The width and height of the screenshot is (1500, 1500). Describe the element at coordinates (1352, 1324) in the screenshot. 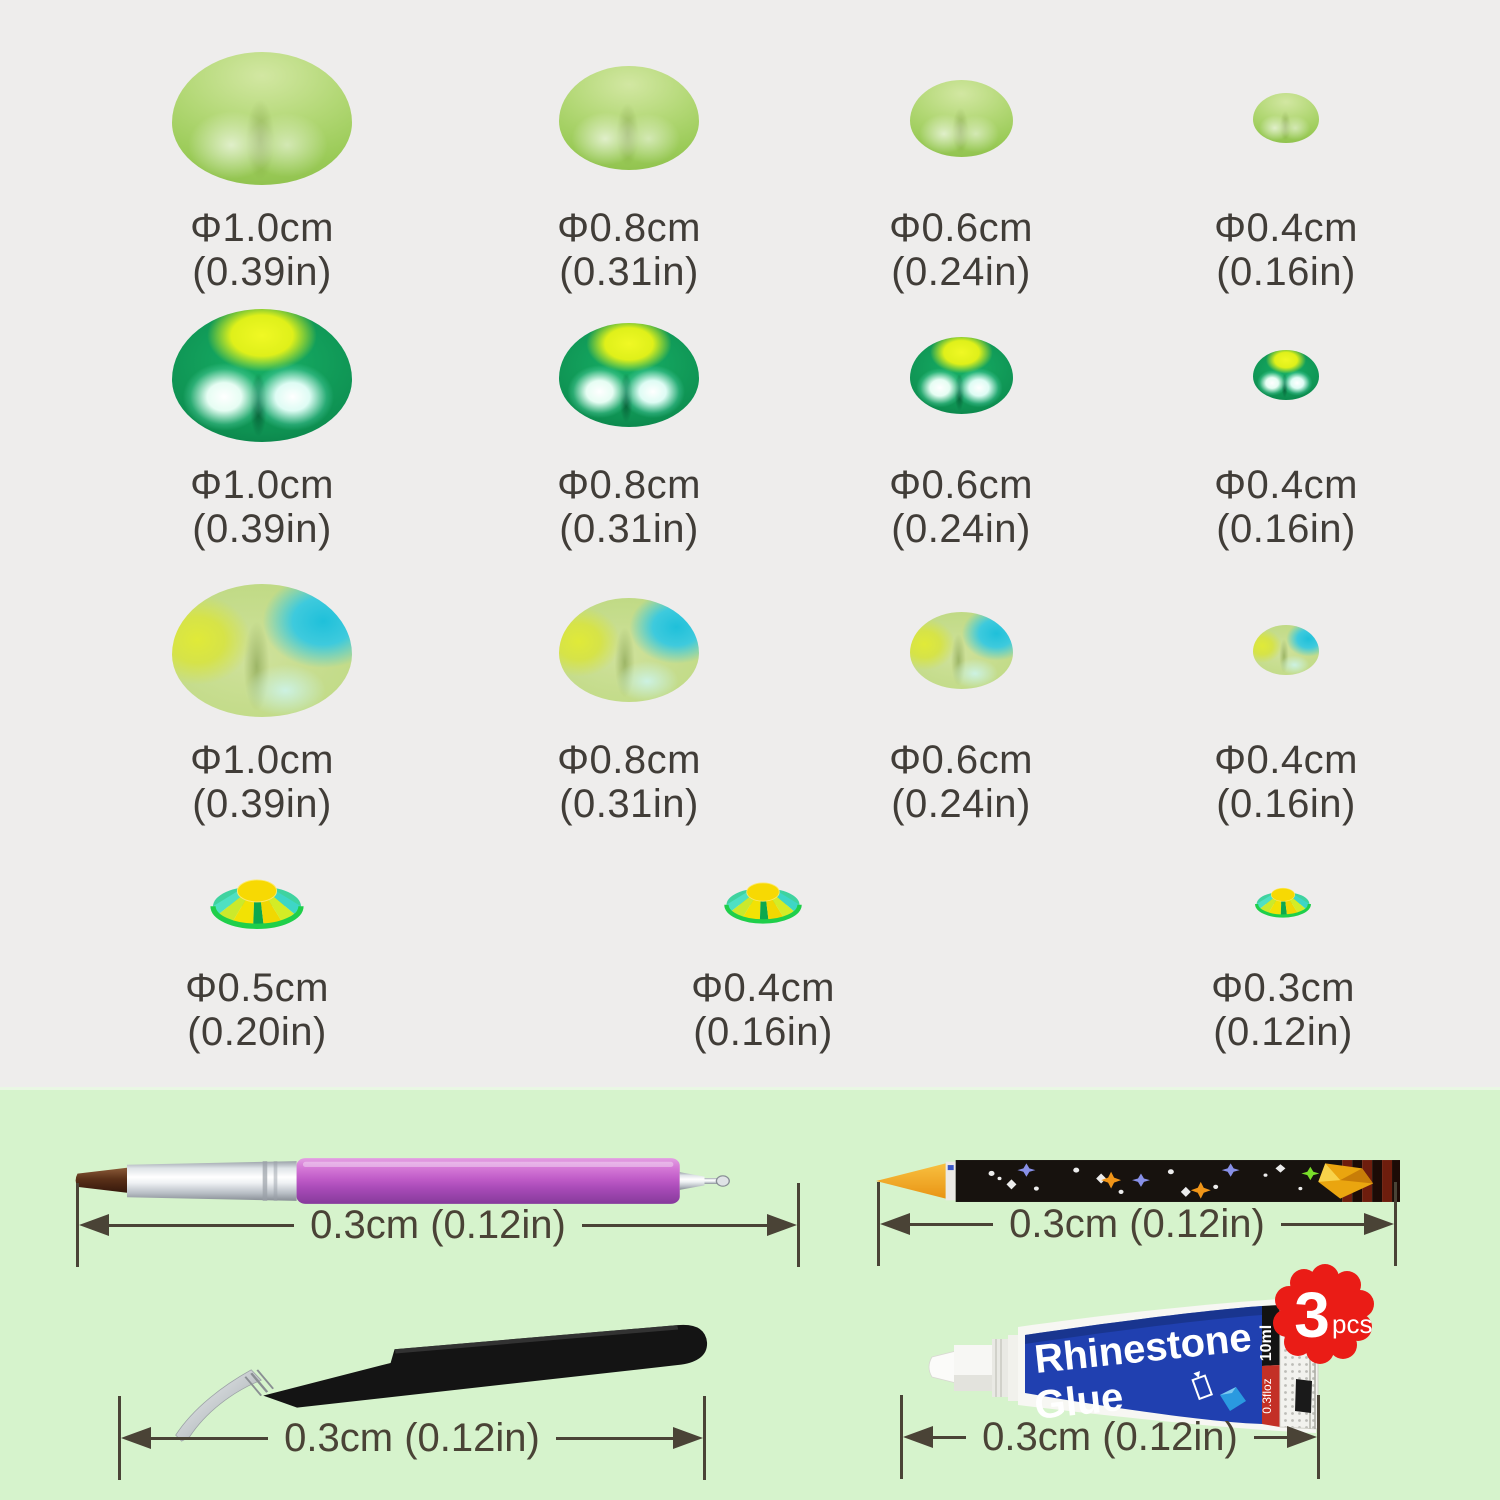

I see `badge-unit: pcs` at that location.